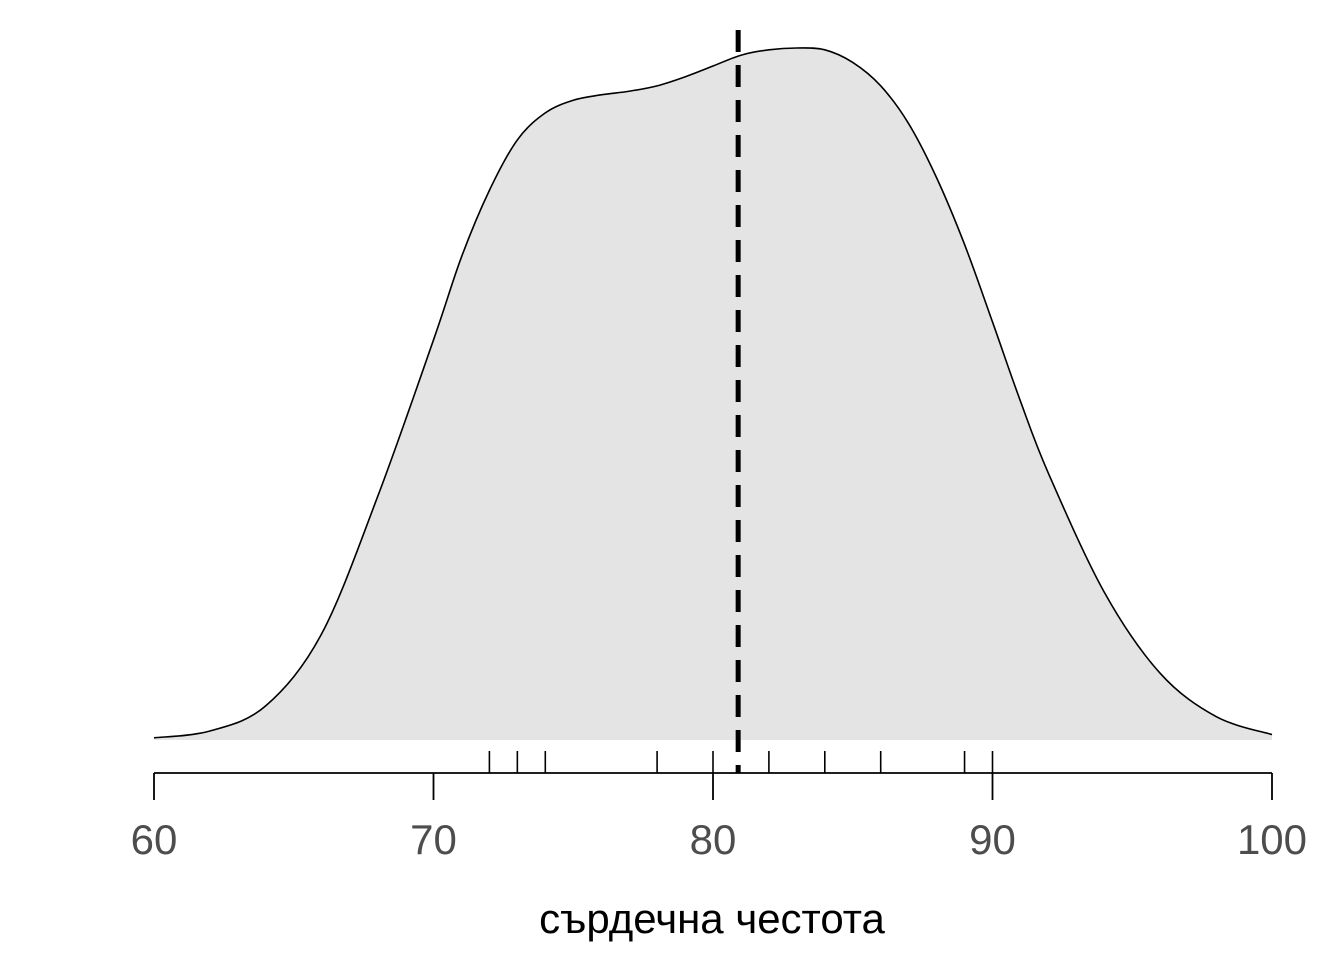 Image resolution: width=1344 pixels, height=960 pixels. I want to click on x-tick-label: 60, so click(154, 839).